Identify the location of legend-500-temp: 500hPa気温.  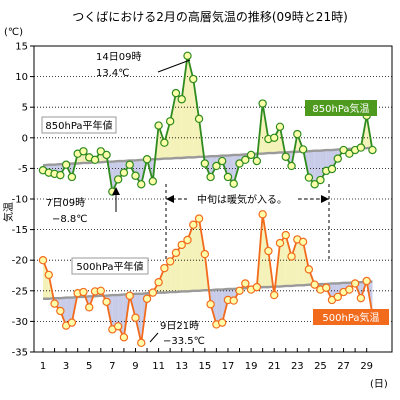
(350, 317).